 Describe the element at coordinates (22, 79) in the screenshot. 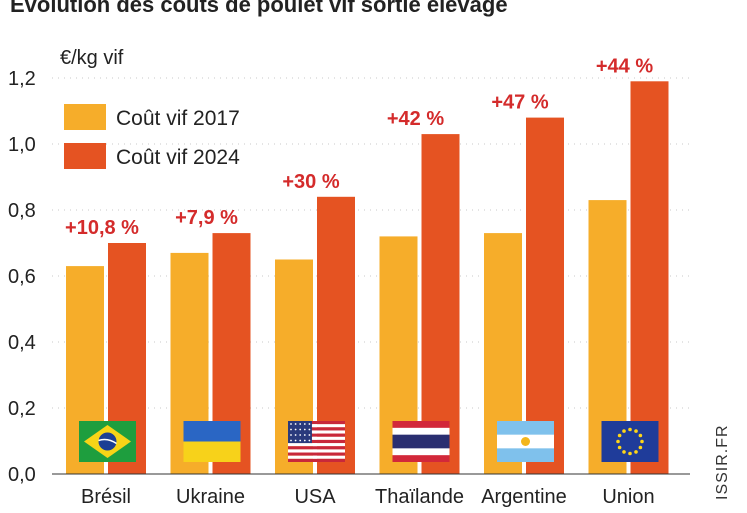

I see `y-tick-label: 1,2` at that location.